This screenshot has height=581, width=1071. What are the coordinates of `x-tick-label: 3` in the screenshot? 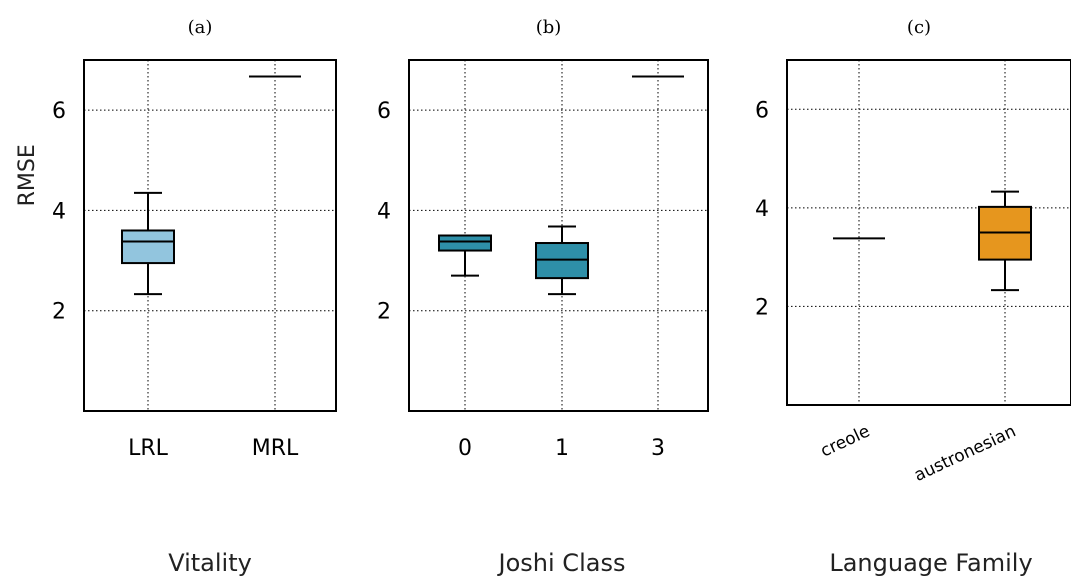 It's located at (658, 448).